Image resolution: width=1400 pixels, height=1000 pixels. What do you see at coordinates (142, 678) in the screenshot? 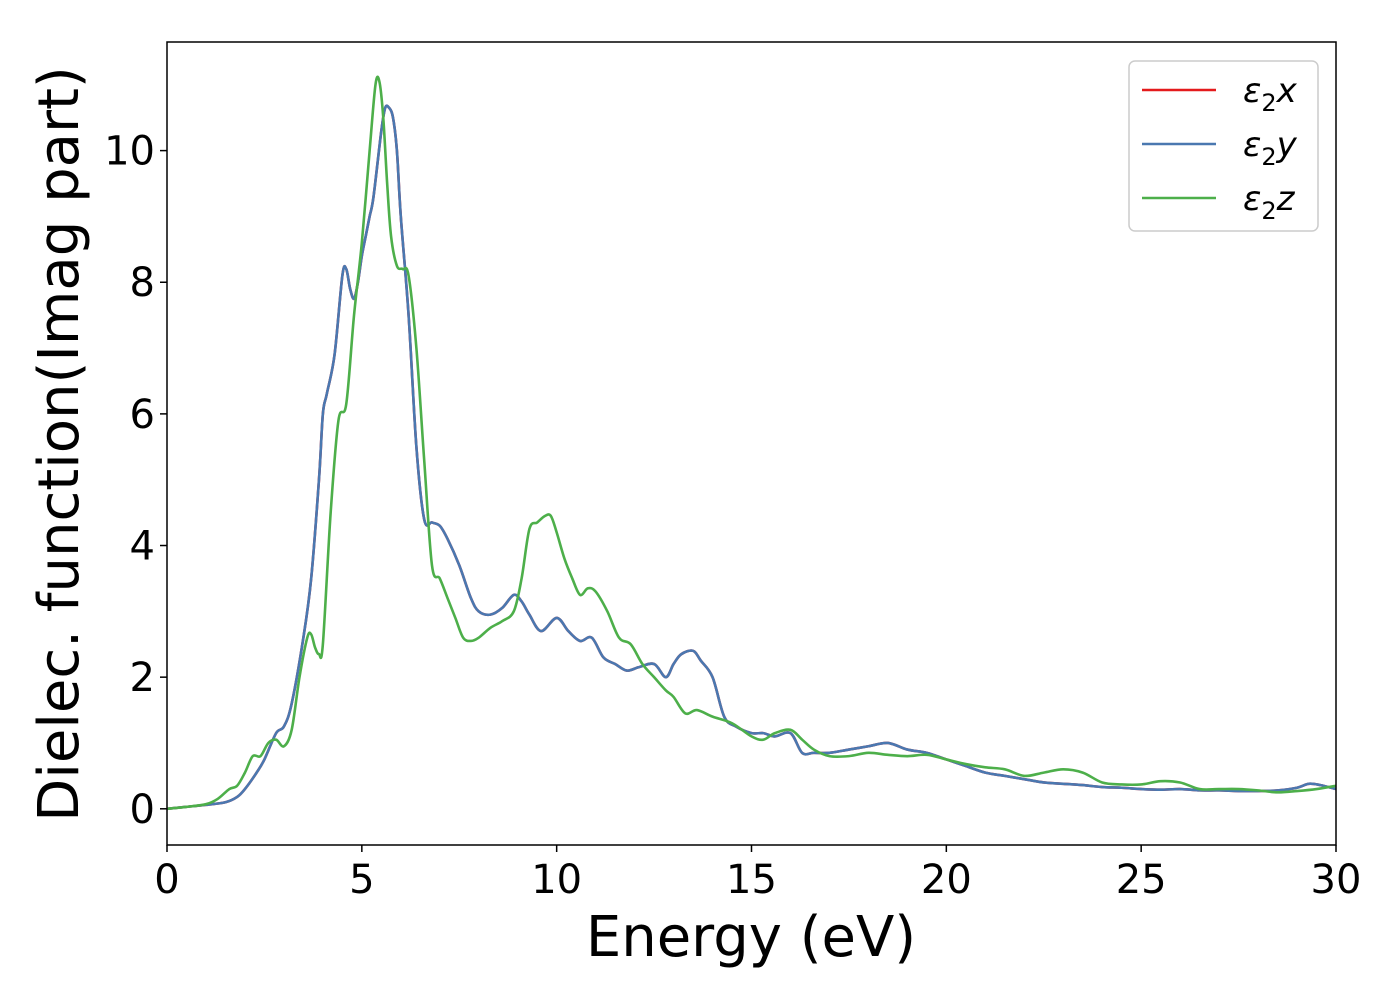
I see `y-tick-label: 2` at bounding box center [142, 678].